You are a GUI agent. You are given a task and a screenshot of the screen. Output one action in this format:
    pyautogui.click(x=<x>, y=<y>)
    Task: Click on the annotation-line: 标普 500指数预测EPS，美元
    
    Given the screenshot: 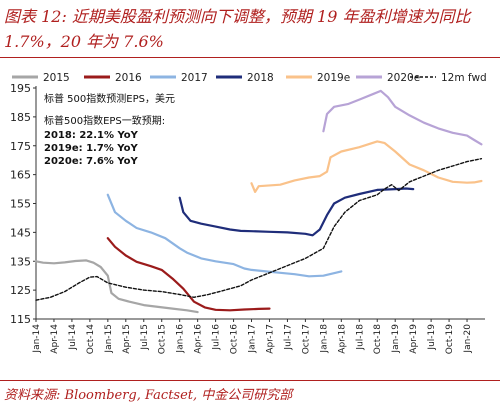 What is the action you would take?
    pyautogui.click(x=109, y=98)
    